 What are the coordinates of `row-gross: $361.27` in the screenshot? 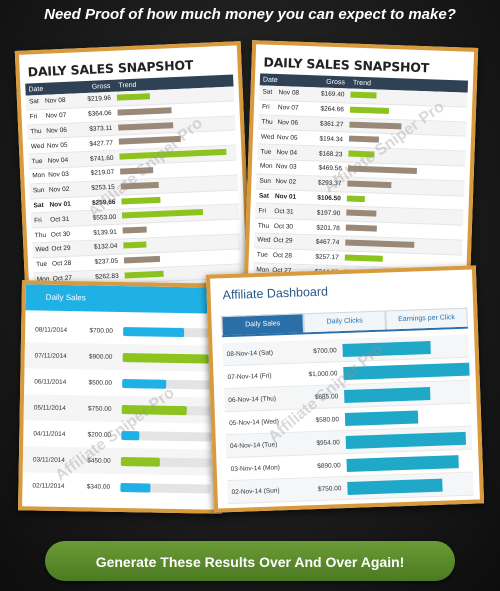 It's located at (331, 124).